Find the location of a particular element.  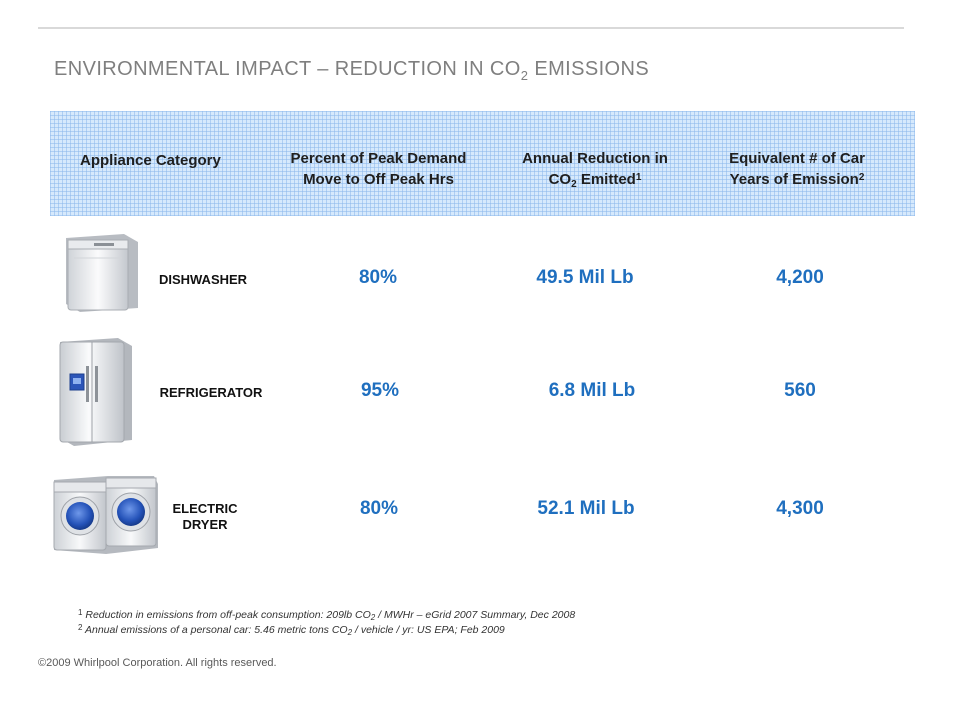

refrigerator-icon is located at coordinates (95, 392).